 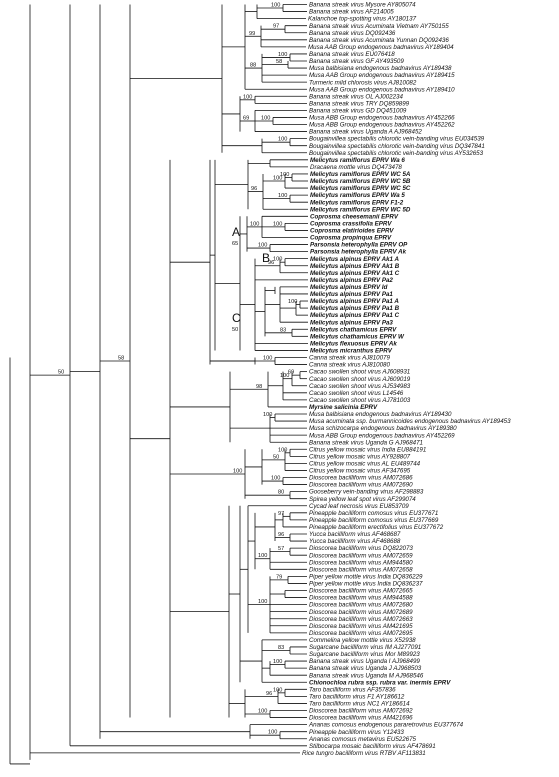 What do you see at coordinates (356, 167) in the screenshot?
I see `leaf-label: Dracaena mottle virus DQ473478` at bounding box center [356, 167].